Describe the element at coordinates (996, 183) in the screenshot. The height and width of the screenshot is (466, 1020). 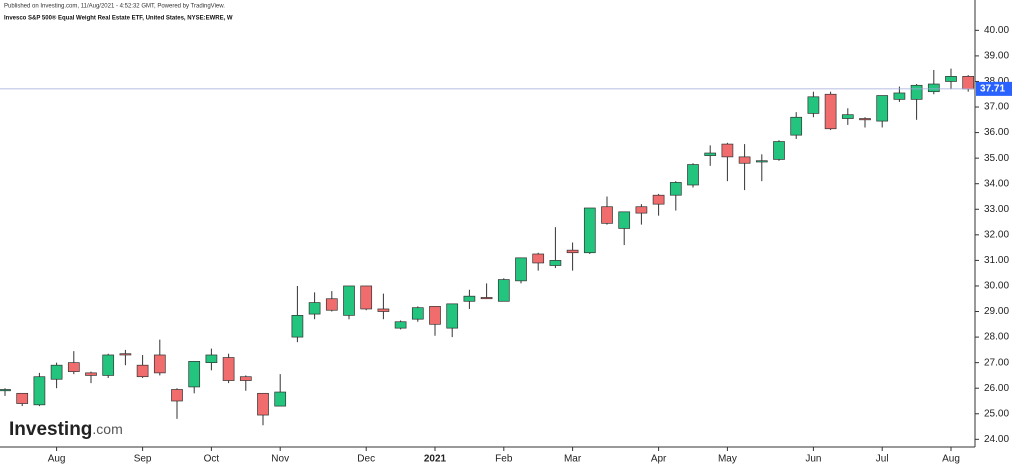
I see `y-tick-label: 34.00` at that location.